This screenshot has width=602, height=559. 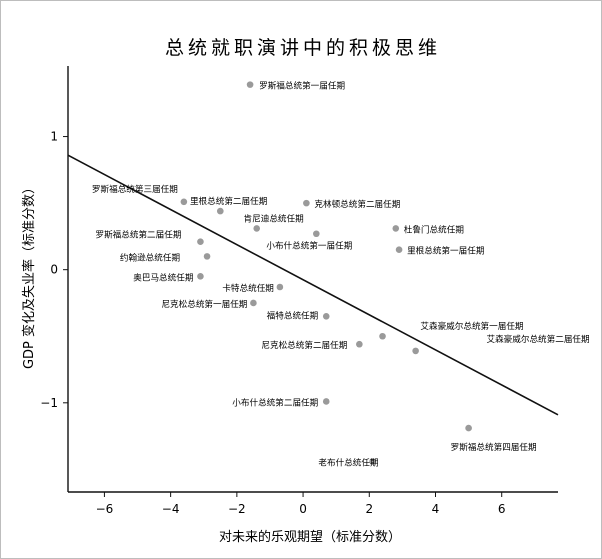 I want to click on y-tick-label: −1, so click(x=49, y=403).